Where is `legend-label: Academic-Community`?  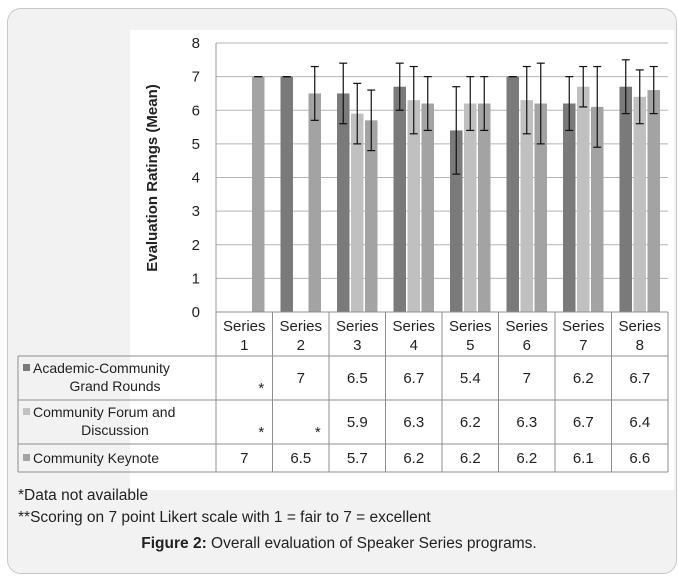 legend-label: Academic-Community is located at coordinates (101, 368).